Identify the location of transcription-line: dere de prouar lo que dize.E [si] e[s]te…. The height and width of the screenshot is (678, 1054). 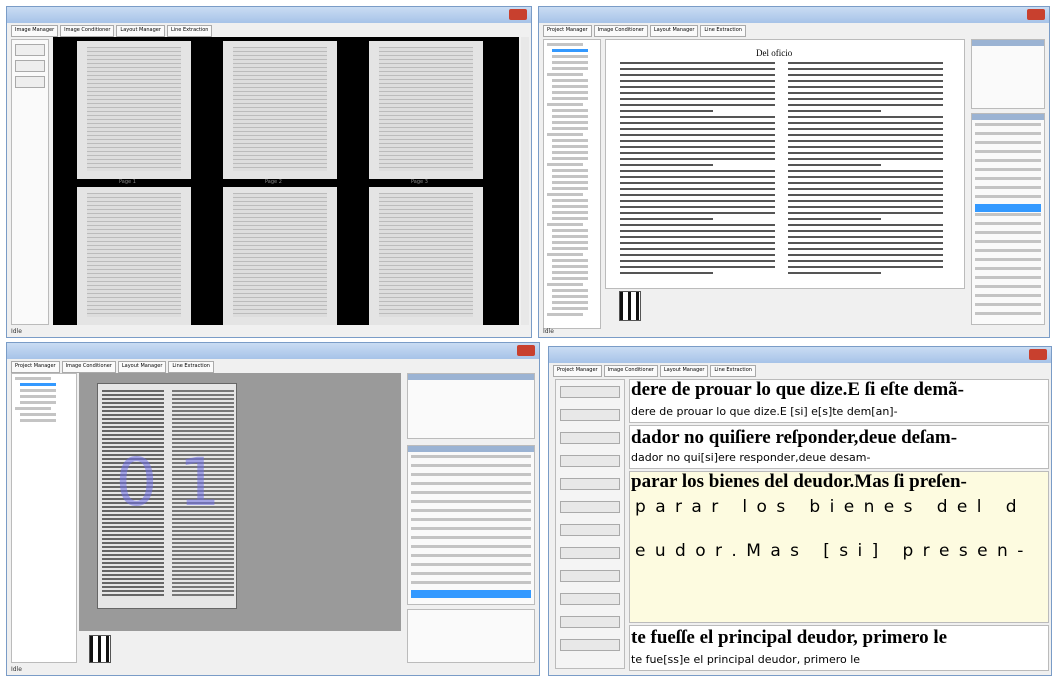
(764, 411).